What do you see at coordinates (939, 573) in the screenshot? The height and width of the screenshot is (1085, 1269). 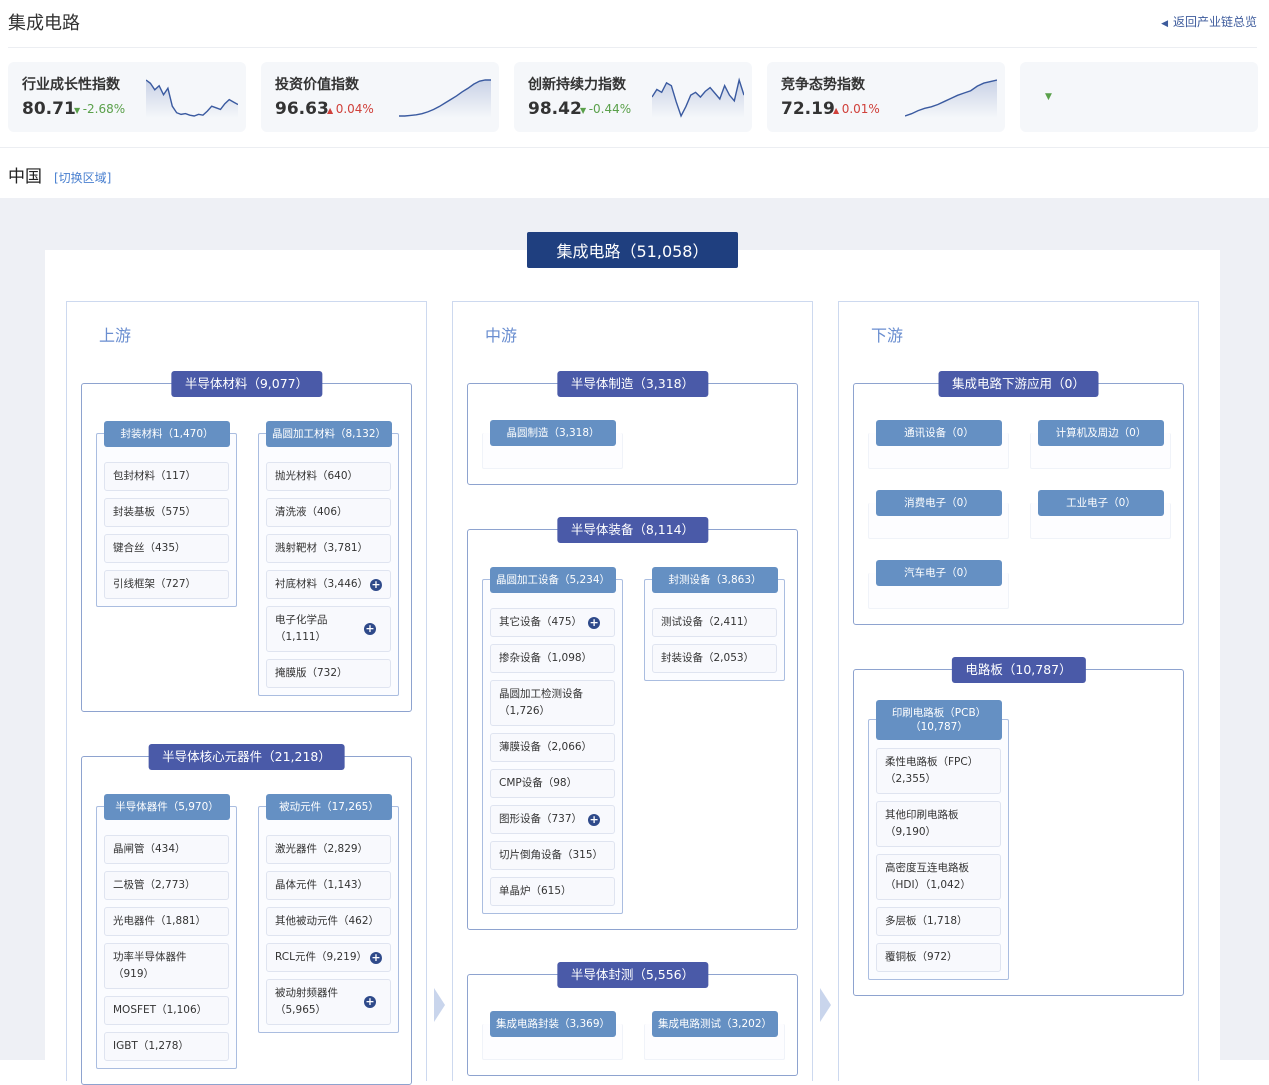 I see `subgroup-header: 汽车电子（0）` at bounding box center [939, 573].